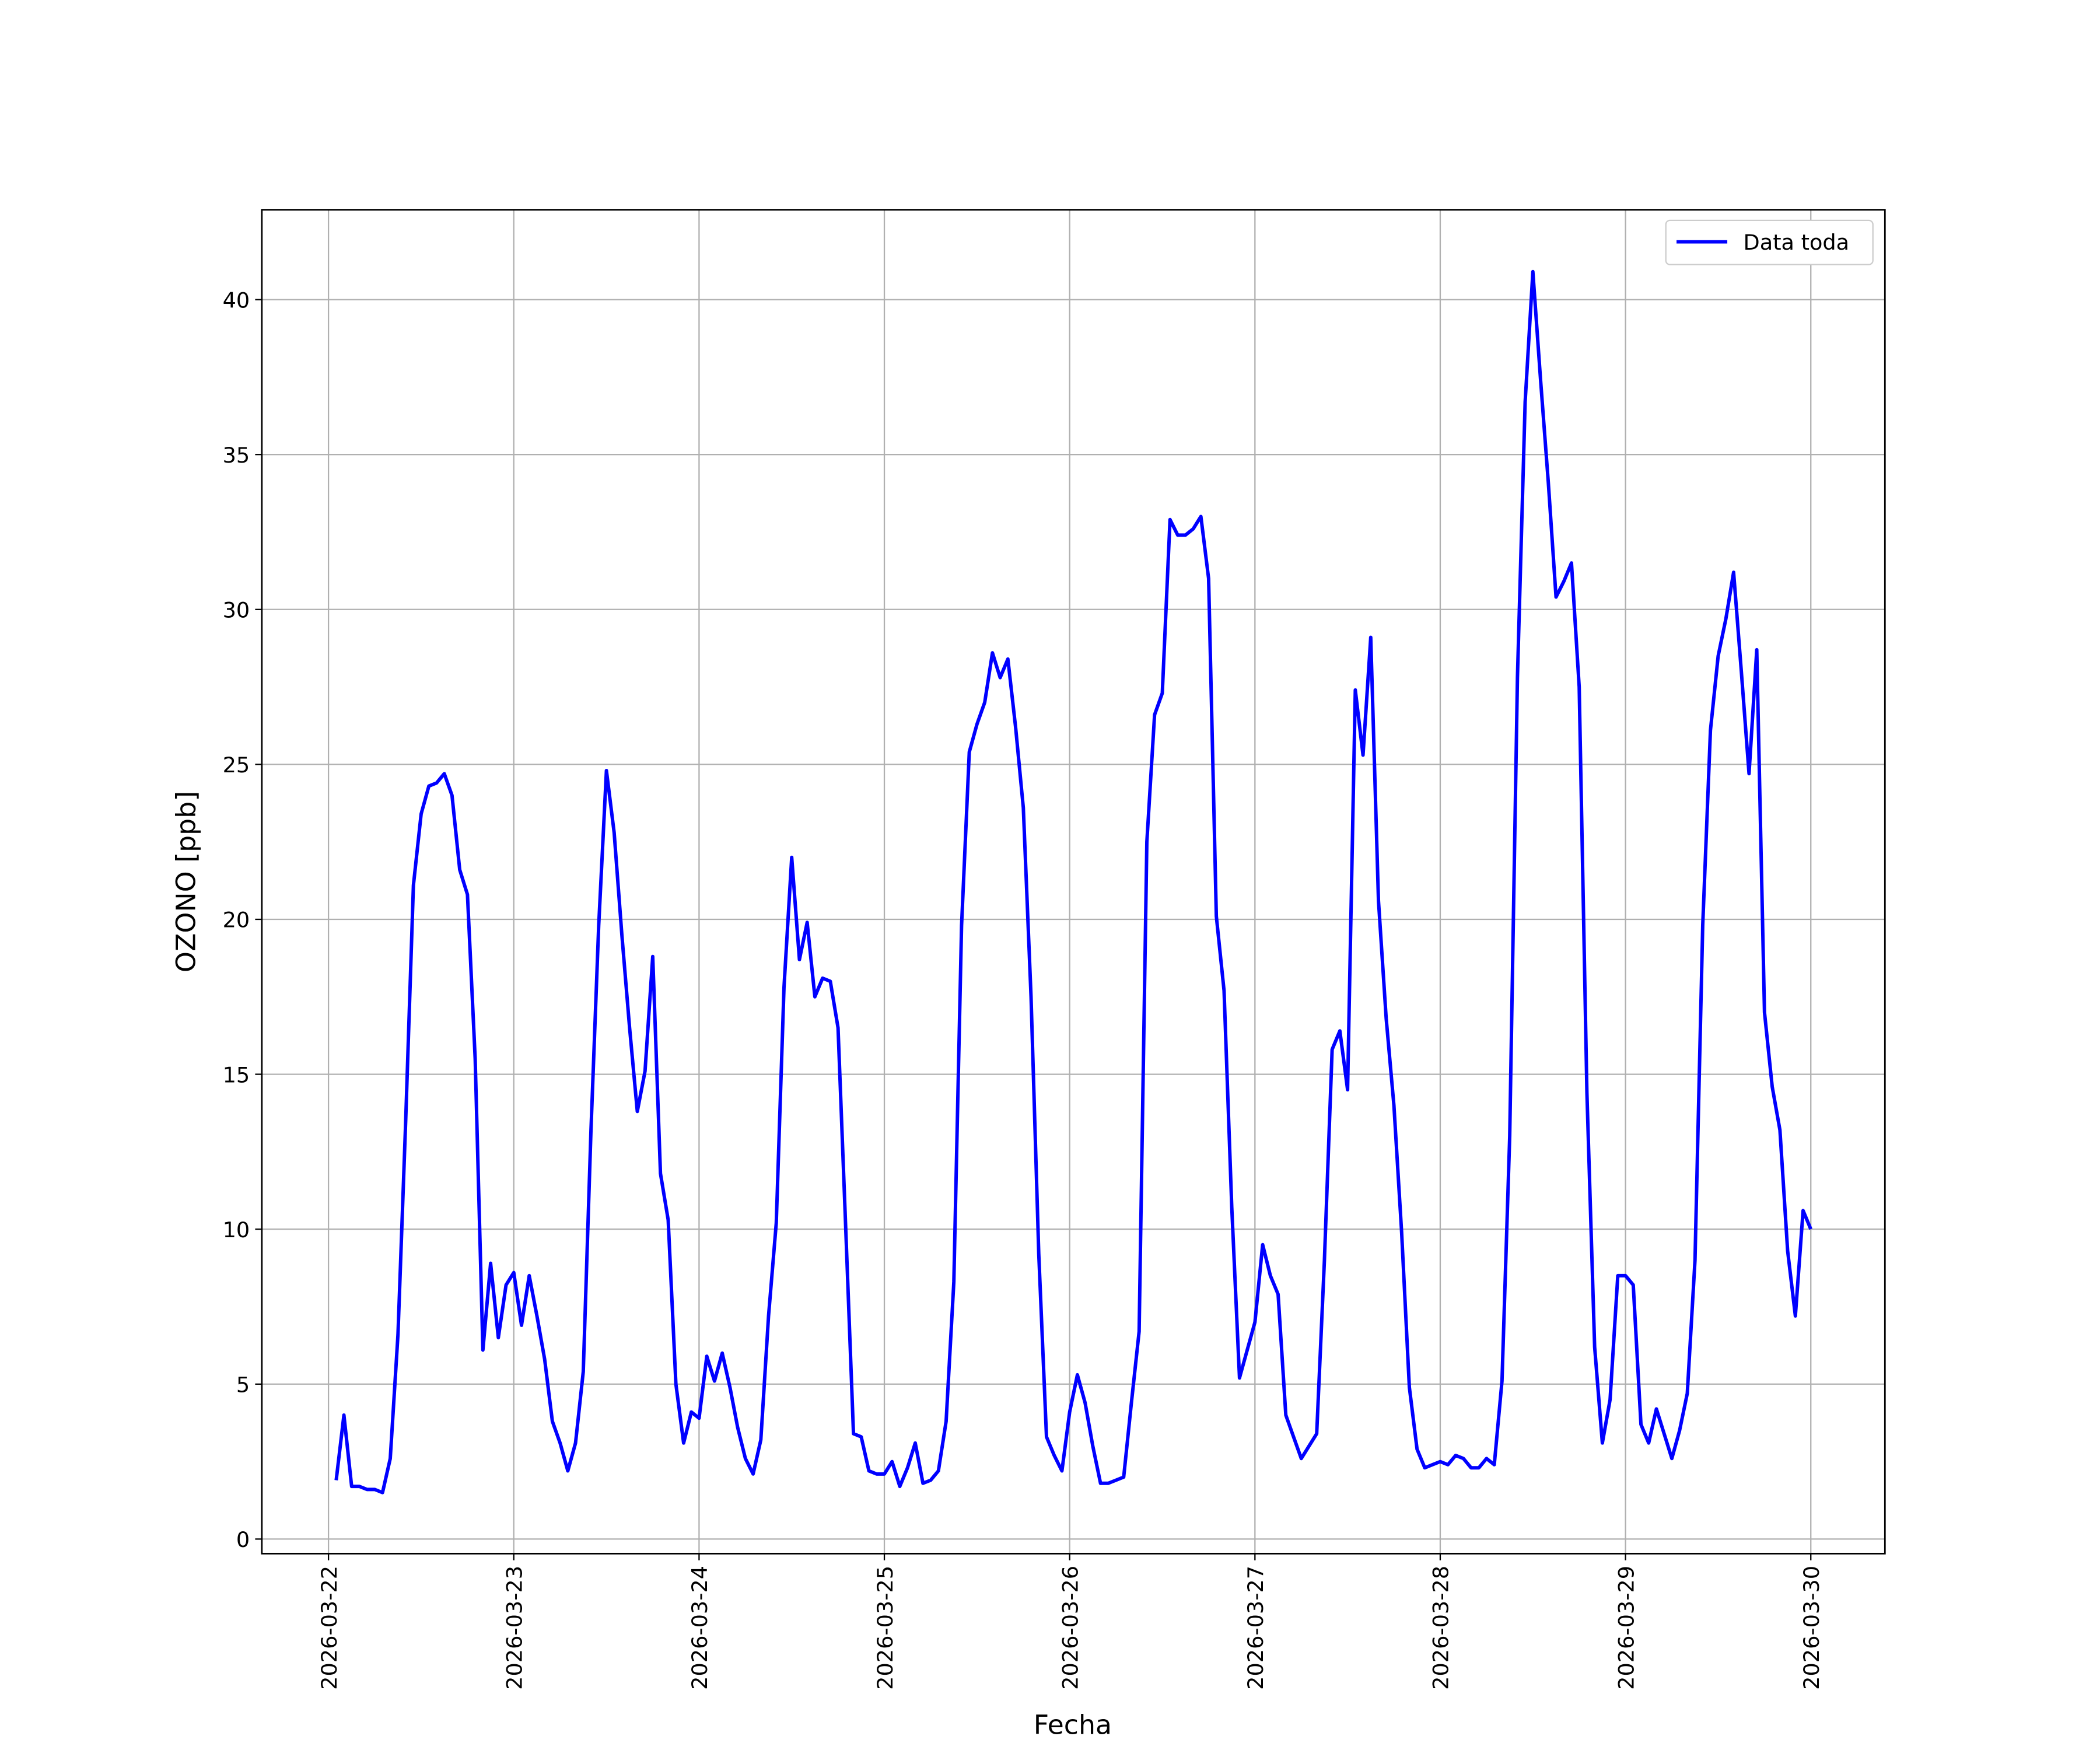 Image resolution: width=2100 pixels, height=1750 pixels. Describe the element at coordinates (1441, 1628) in the screenshot. I see `x-tick-label: 2026-03-28` at that location.